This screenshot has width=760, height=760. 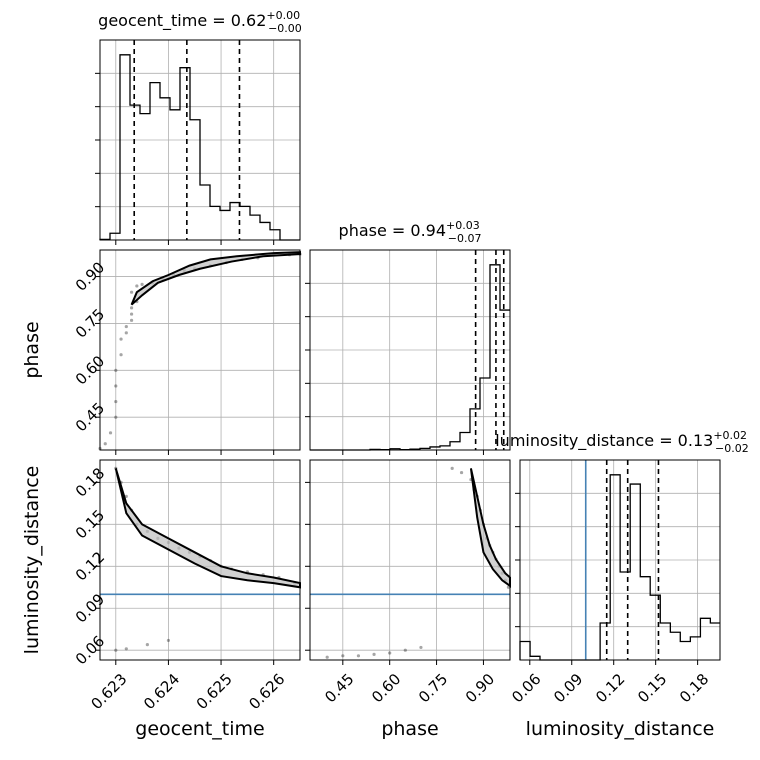 What do you see at coordinates (285, 28) in the screenshot?
I see `title-sub: −0.00` at bounding box center [285, 28].